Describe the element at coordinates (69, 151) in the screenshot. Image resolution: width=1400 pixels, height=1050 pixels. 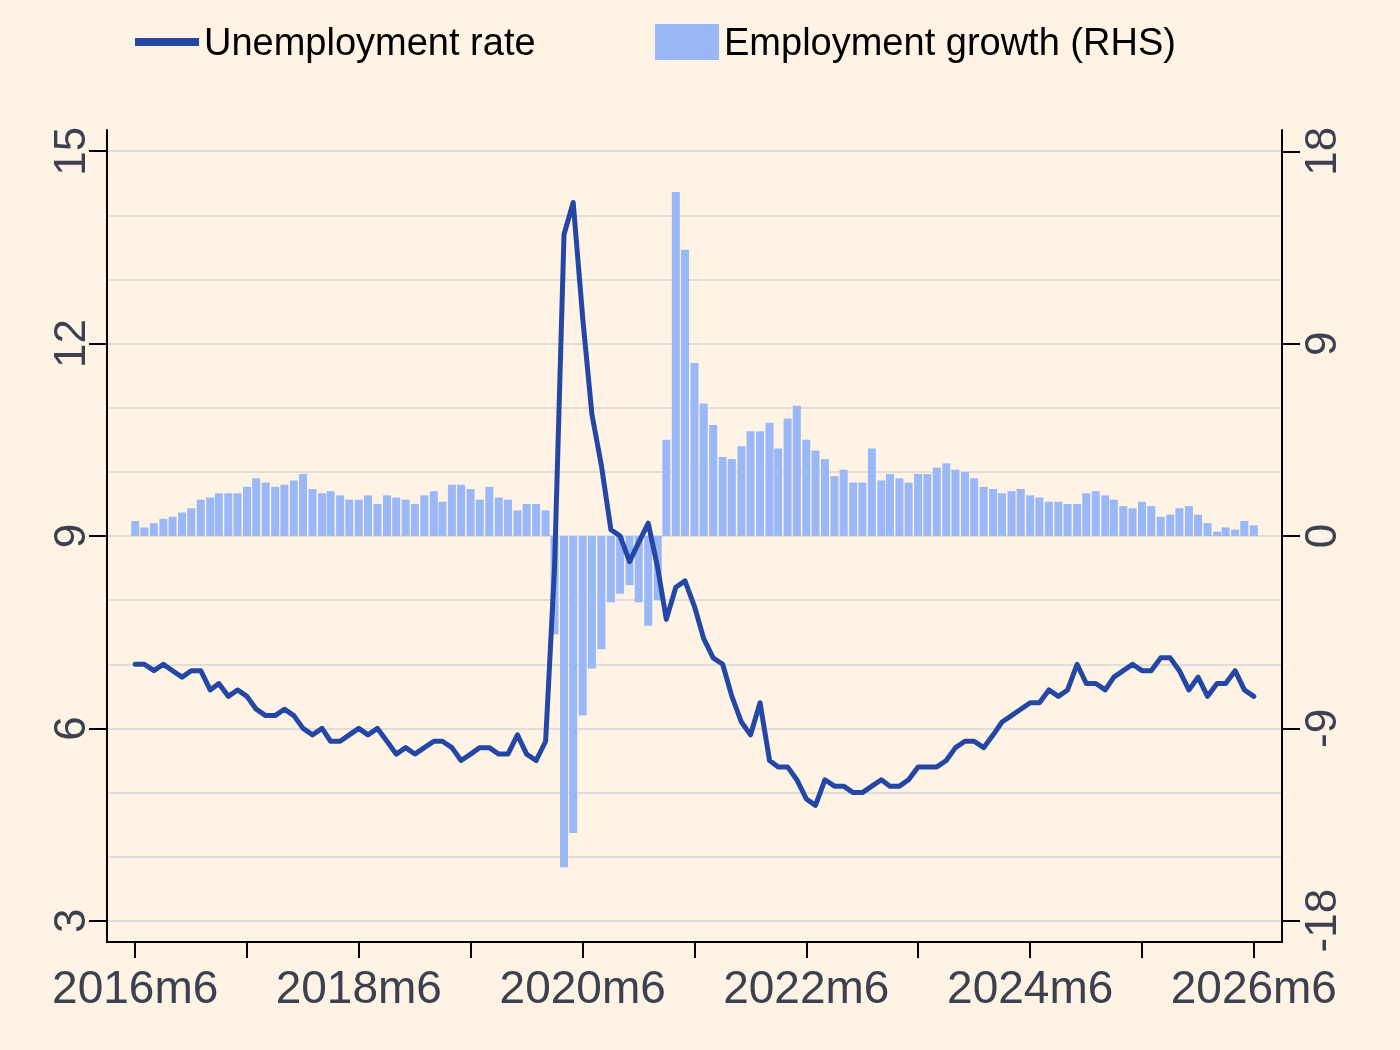
I see `y-tick-label: 15` at that location.